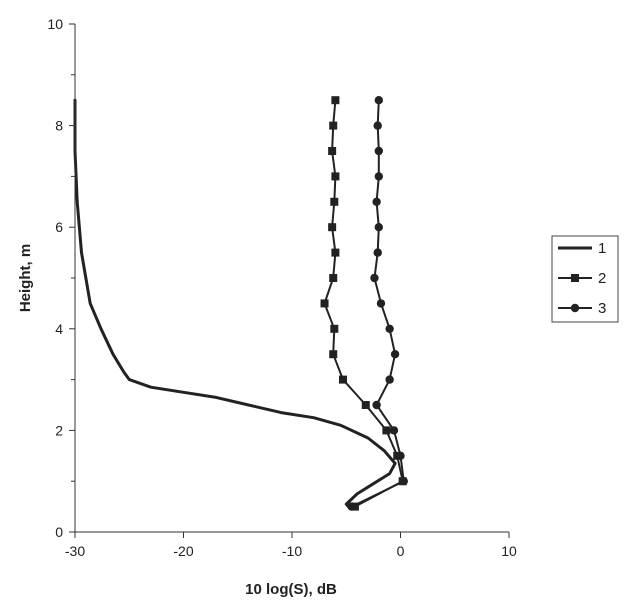  I want to click on y-tick-label: 0, so click(59, 532).